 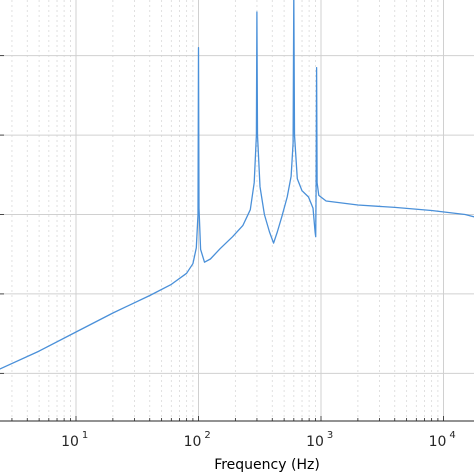 I want to click on x-tick-label-exponent: 4, so click(x=452, y=435).